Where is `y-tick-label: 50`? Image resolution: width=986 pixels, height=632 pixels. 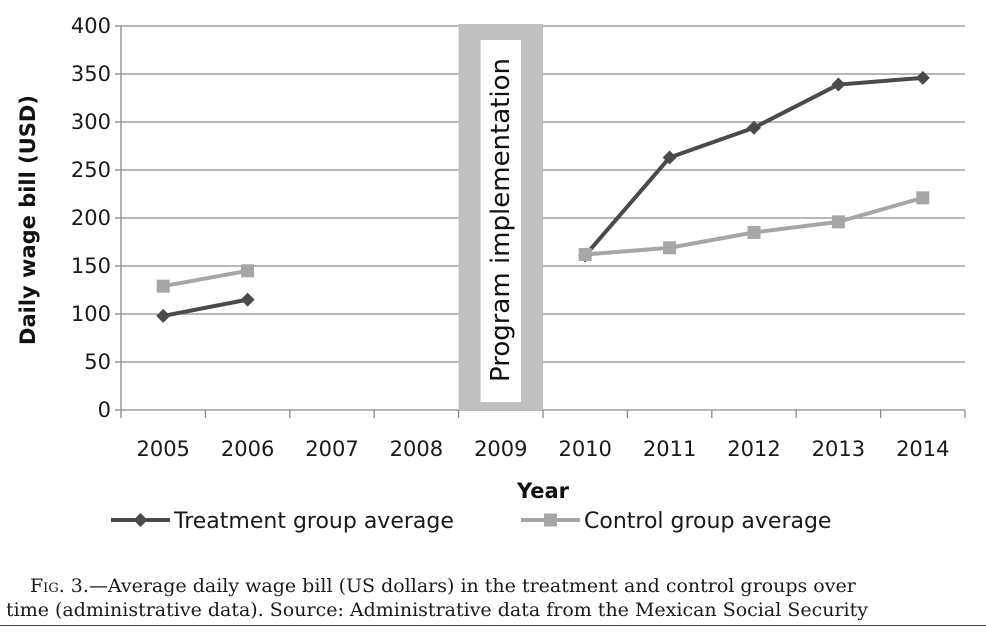
y-tick-label: 50 is located at coordinates (97, 362).